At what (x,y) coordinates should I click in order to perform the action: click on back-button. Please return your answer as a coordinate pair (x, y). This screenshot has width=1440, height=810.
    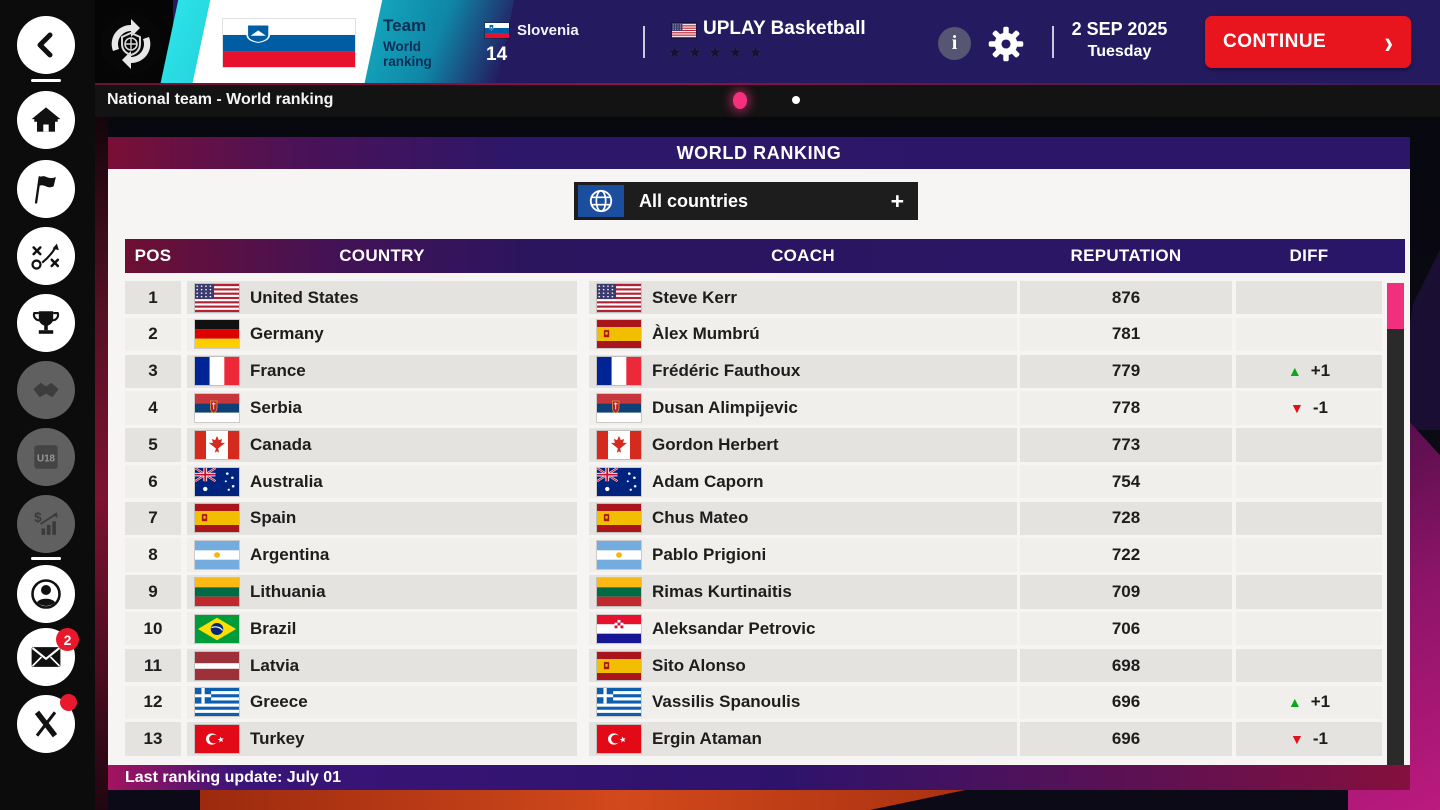
    Looking at the image, I should click on (46, 45).